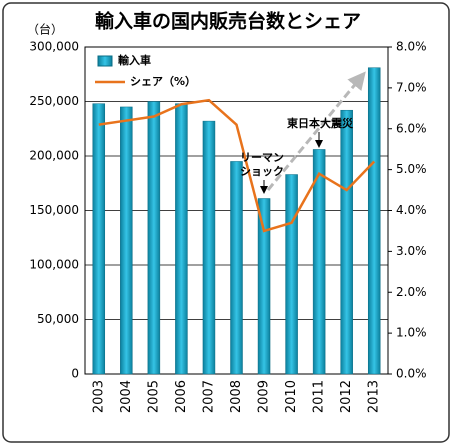 The height and width of the screenshot is (447, 455). I want to click on y-tick-label: 200,000, so click(54, 156).